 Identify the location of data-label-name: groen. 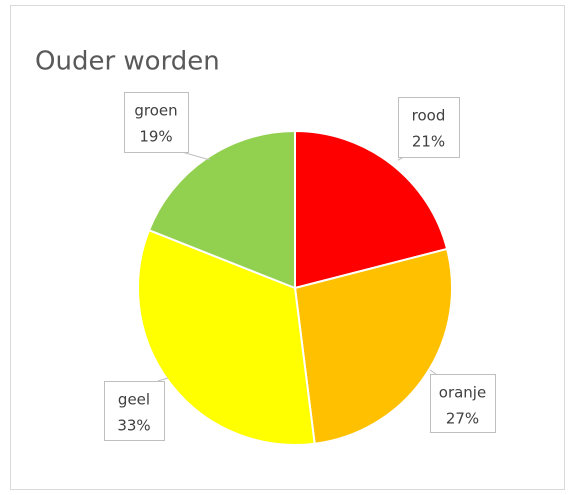
(155, 111).